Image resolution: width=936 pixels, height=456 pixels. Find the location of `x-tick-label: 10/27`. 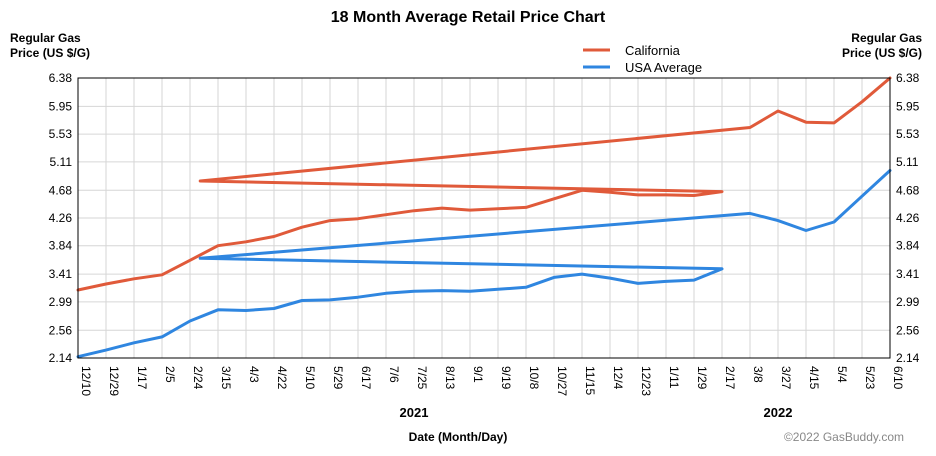

x-tick-label: 10/27 is located at coordinates (562, 381).